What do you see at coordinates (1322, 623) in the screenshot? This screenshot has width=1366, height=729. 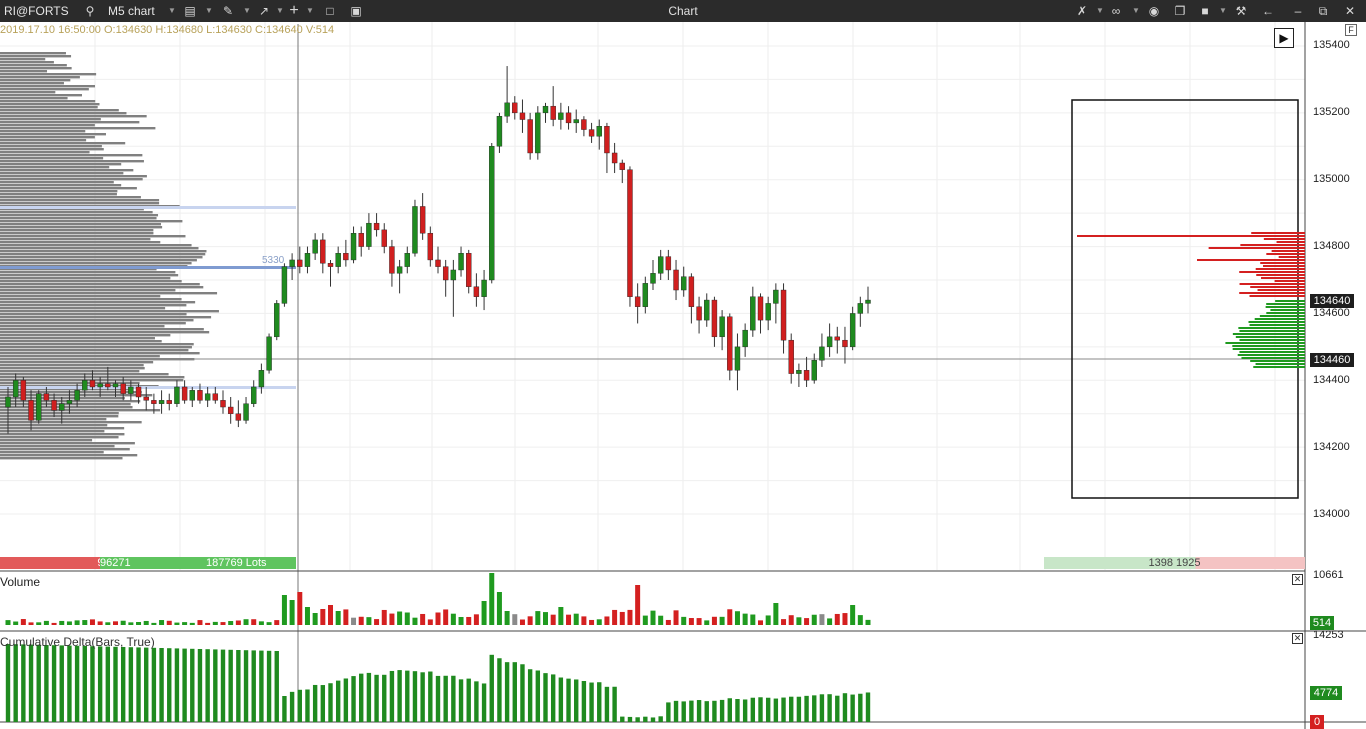 I see `volume-last-label: 514` at bounding box center [1322, 623].